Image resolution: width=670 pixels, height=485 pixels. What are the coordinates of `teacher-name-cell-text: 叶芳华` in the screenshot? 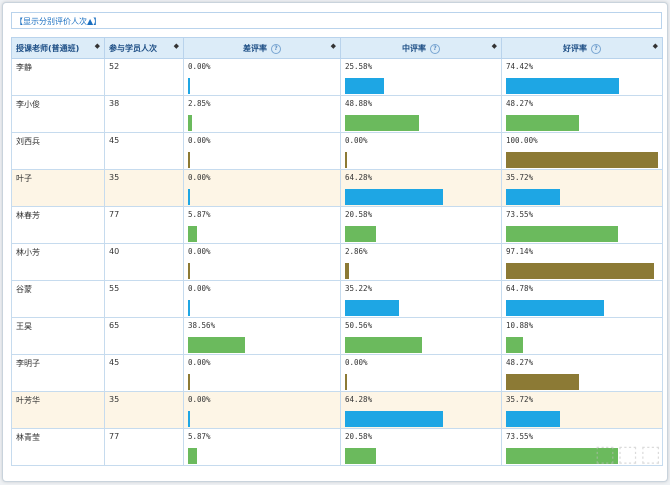 It's located at (28, 400).